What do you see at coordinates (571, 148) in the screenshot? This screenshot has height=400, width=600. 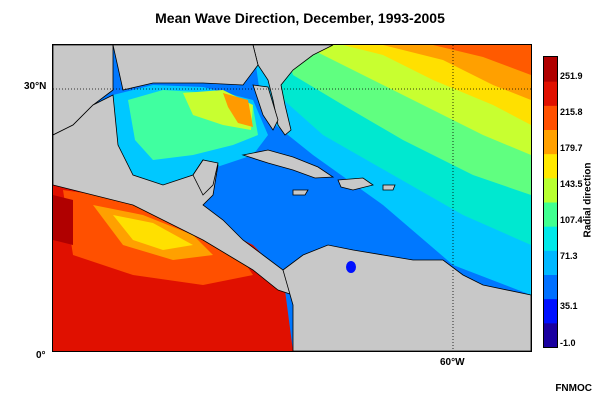 I see `colorbar-tick-2: 179.7` at bounding box center [571, 148].